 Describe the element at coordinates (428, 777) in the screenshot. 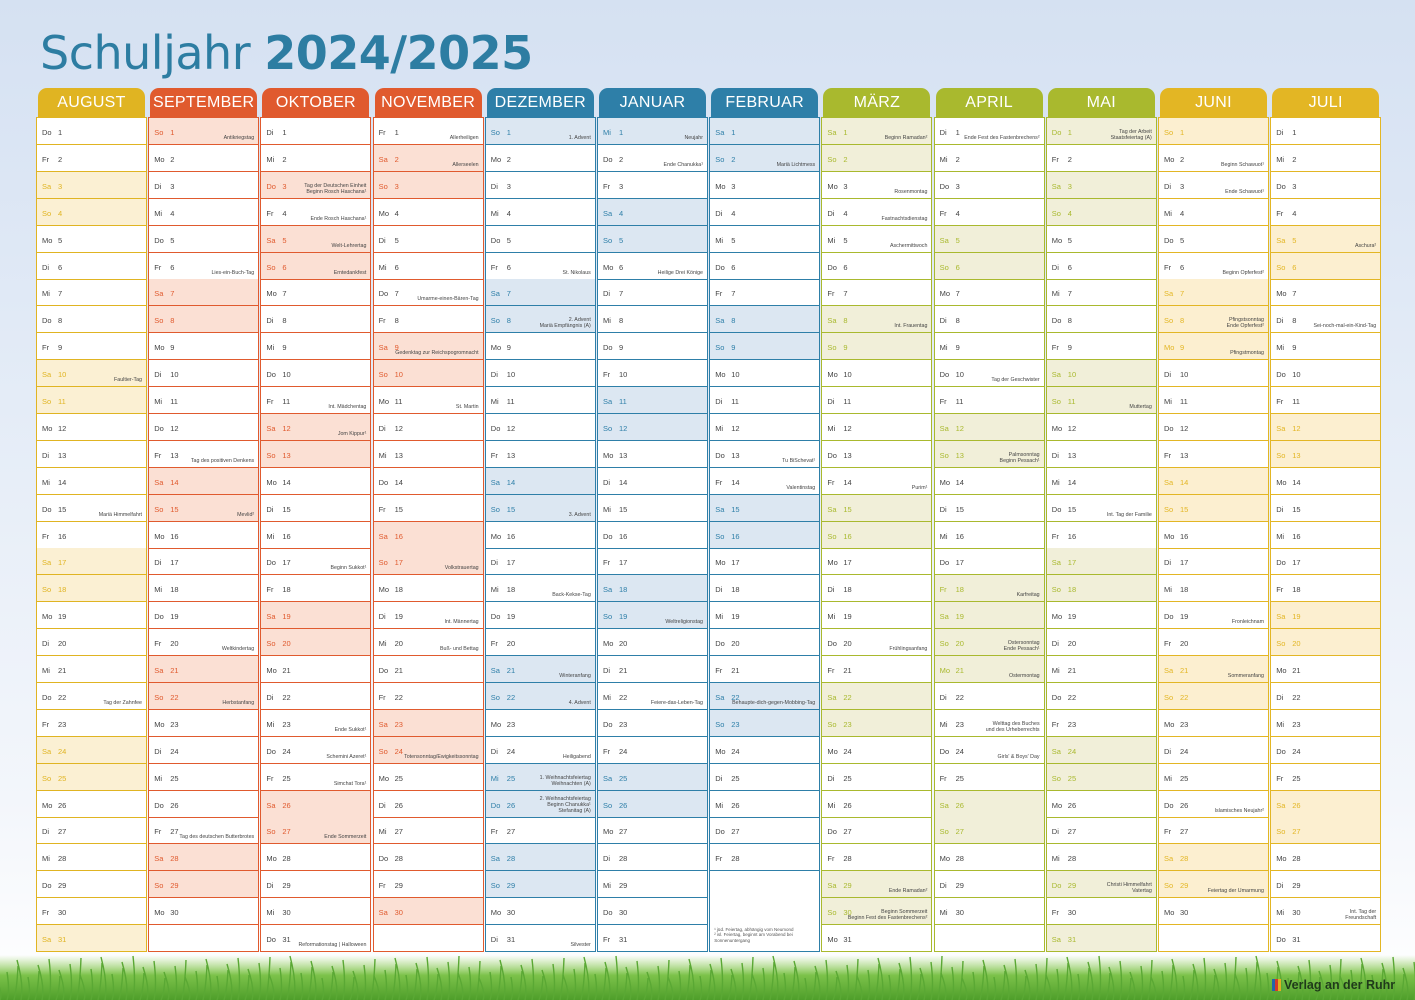

I see `day-cell: Mo 25` at that location.